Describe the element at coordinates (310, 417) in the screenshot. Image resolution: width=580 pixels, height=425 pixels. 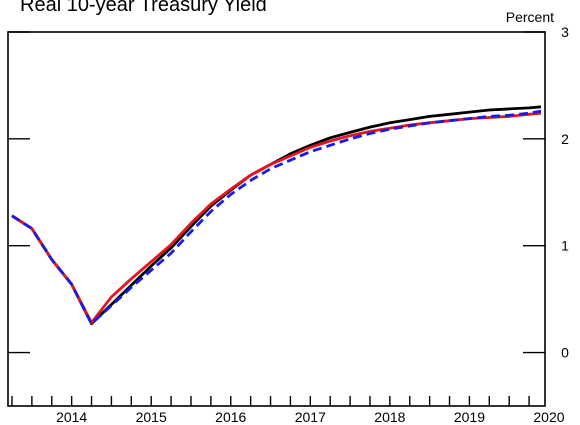
I see `x-tick-label: 2017` at that location.